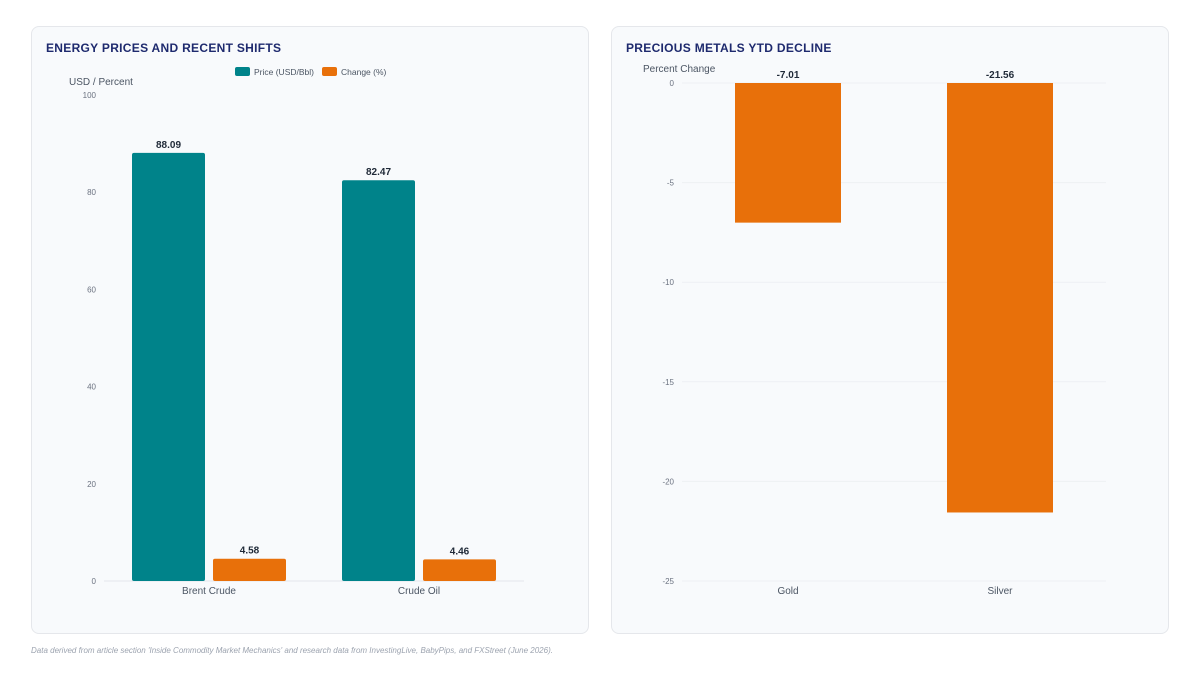 This screenshot has height=675, width=1200. I want to click on y-tick-label: 20, so click(91, 484).